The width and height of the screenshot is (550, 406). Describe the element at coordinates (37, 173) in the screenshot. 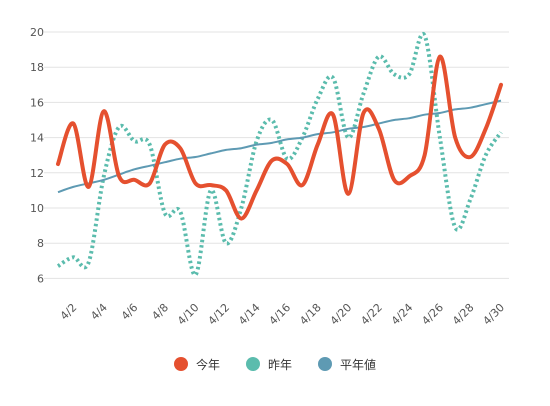

I see `y-tick-label: 12` at that location.